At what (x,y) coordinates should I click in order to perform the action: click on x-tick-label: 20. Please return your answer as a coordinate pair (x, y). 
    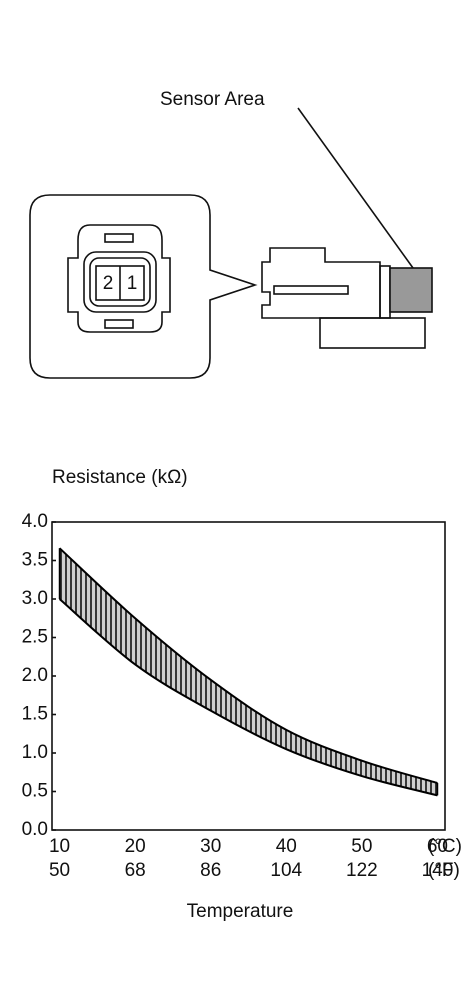
    Looking at the image, I should click on (135, 846).